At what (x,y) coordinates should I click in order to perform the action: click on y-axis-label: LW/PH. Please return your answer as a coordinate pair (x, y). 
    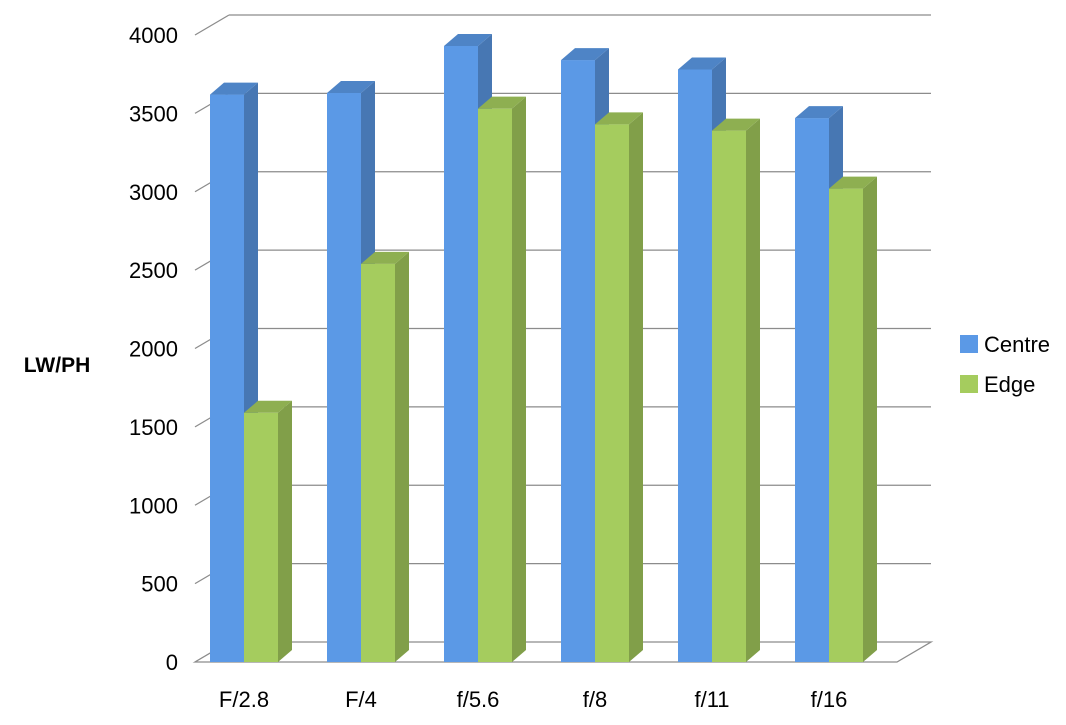
    Looking at the image, I should click on (57, 365).